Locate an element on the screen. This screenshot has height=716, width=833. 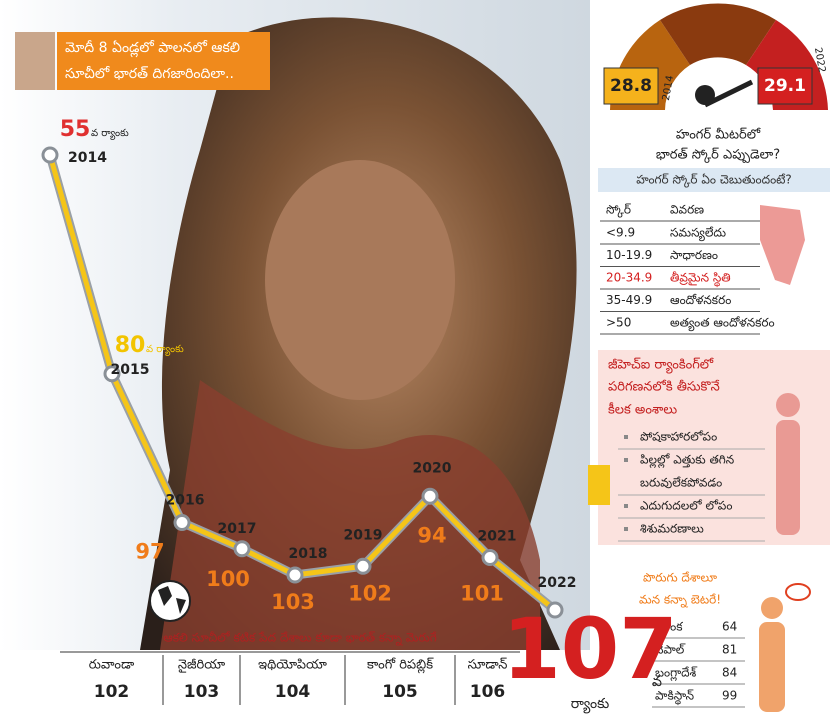
table-cell: <9.9 is located at coordinates (620, 233).